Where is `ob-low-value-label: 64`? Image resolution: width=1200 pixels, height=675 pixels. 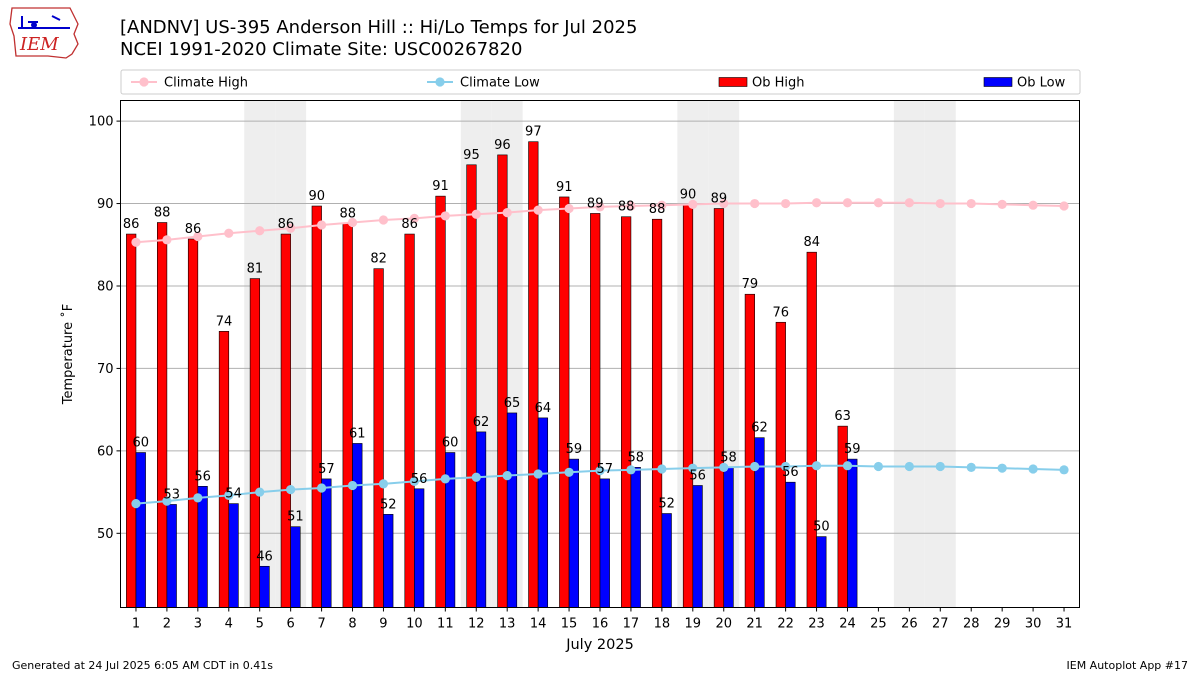 ob-low-value-label: 64 is located at coordinates (543, 408).